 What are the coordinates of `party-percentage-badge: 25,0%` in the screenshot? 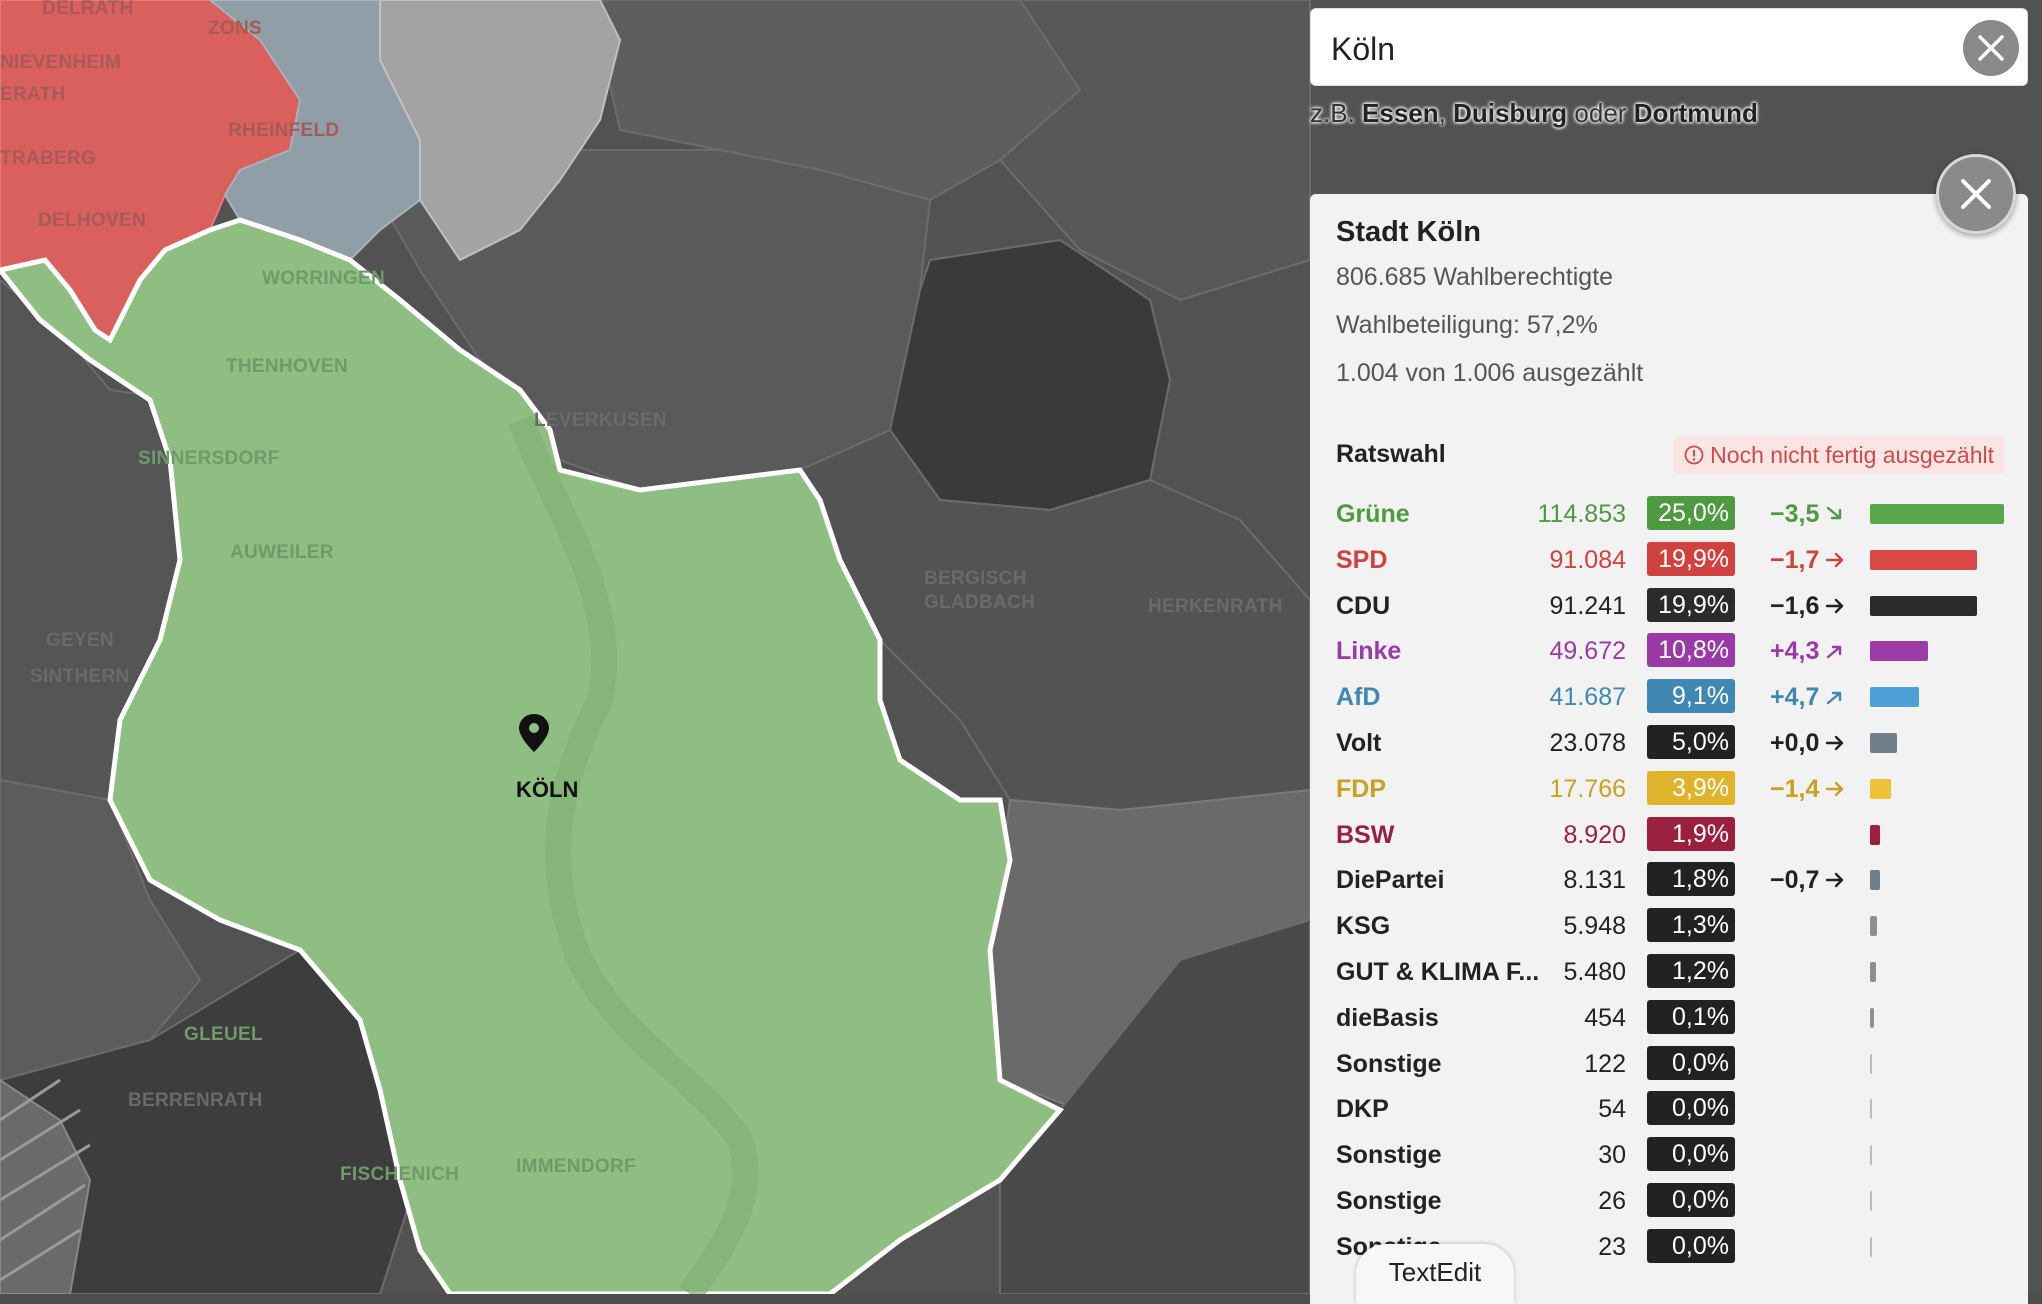 It's located at (1691, 513).